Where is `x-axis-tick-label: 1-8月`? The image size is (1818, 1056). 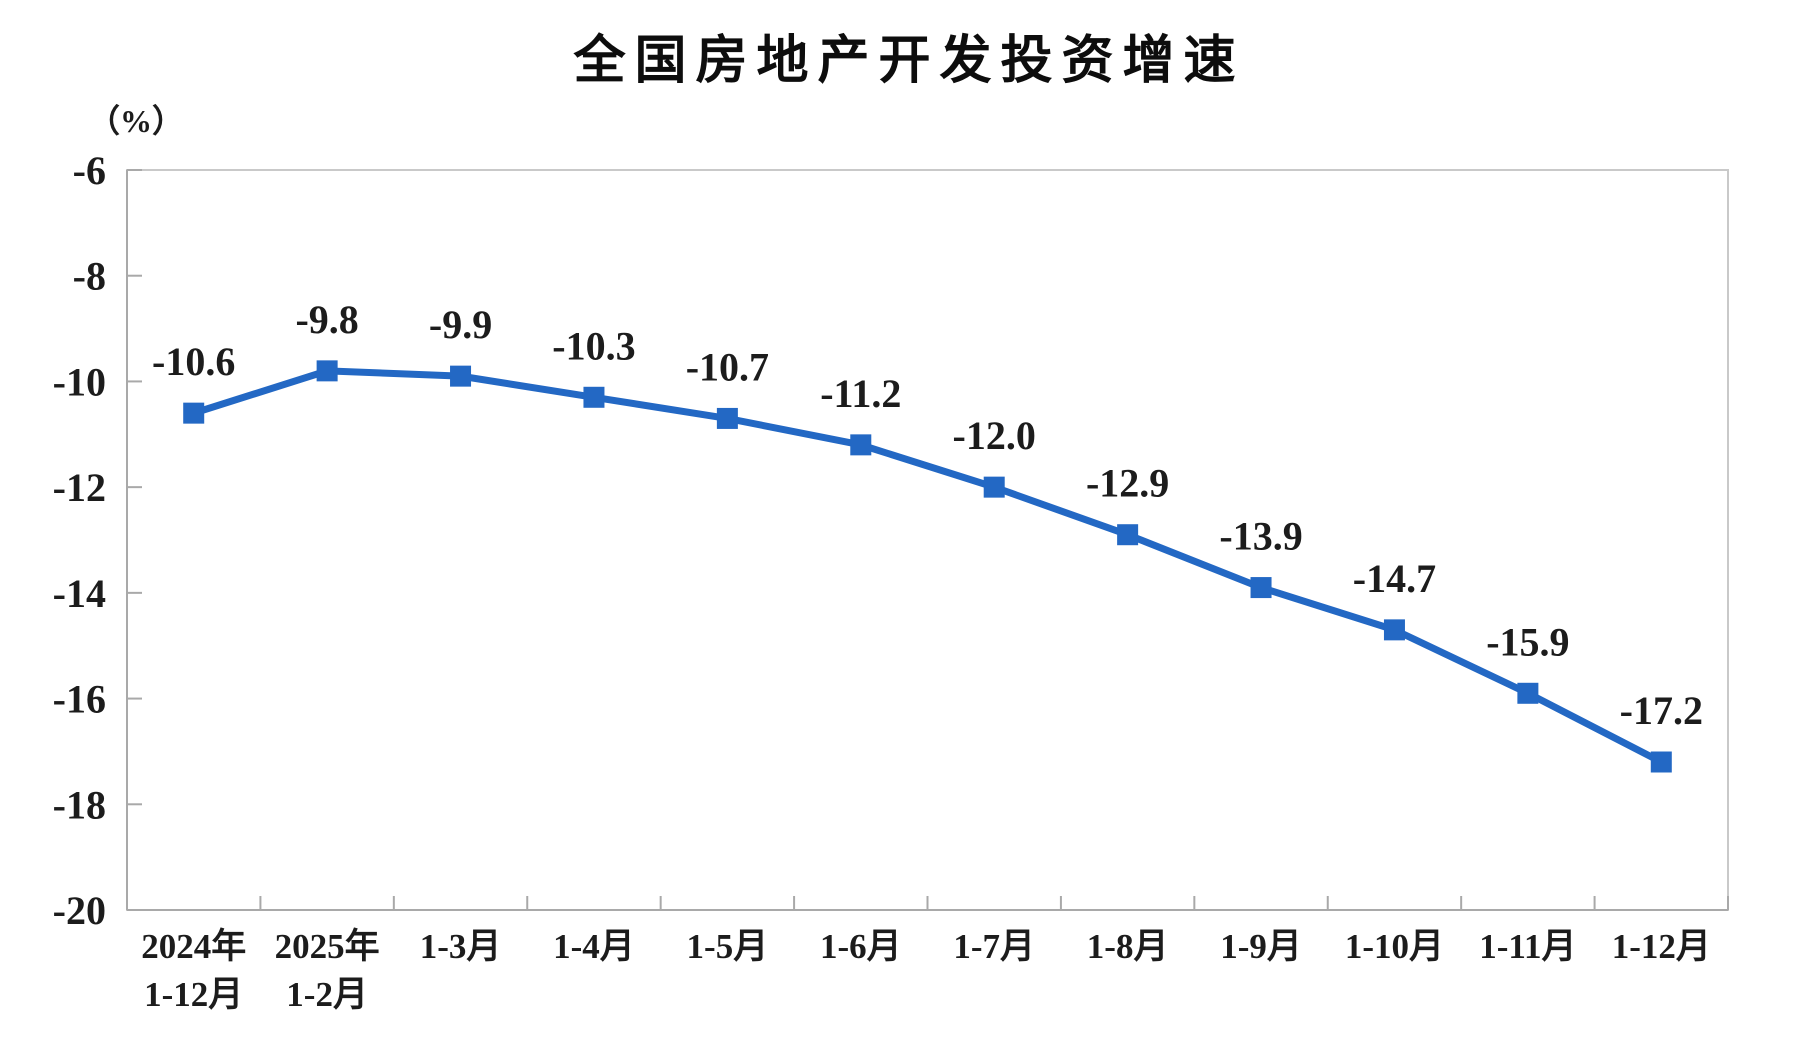 x-axis-tick-label: 1-8月 is located at coordinates (1128, 946).